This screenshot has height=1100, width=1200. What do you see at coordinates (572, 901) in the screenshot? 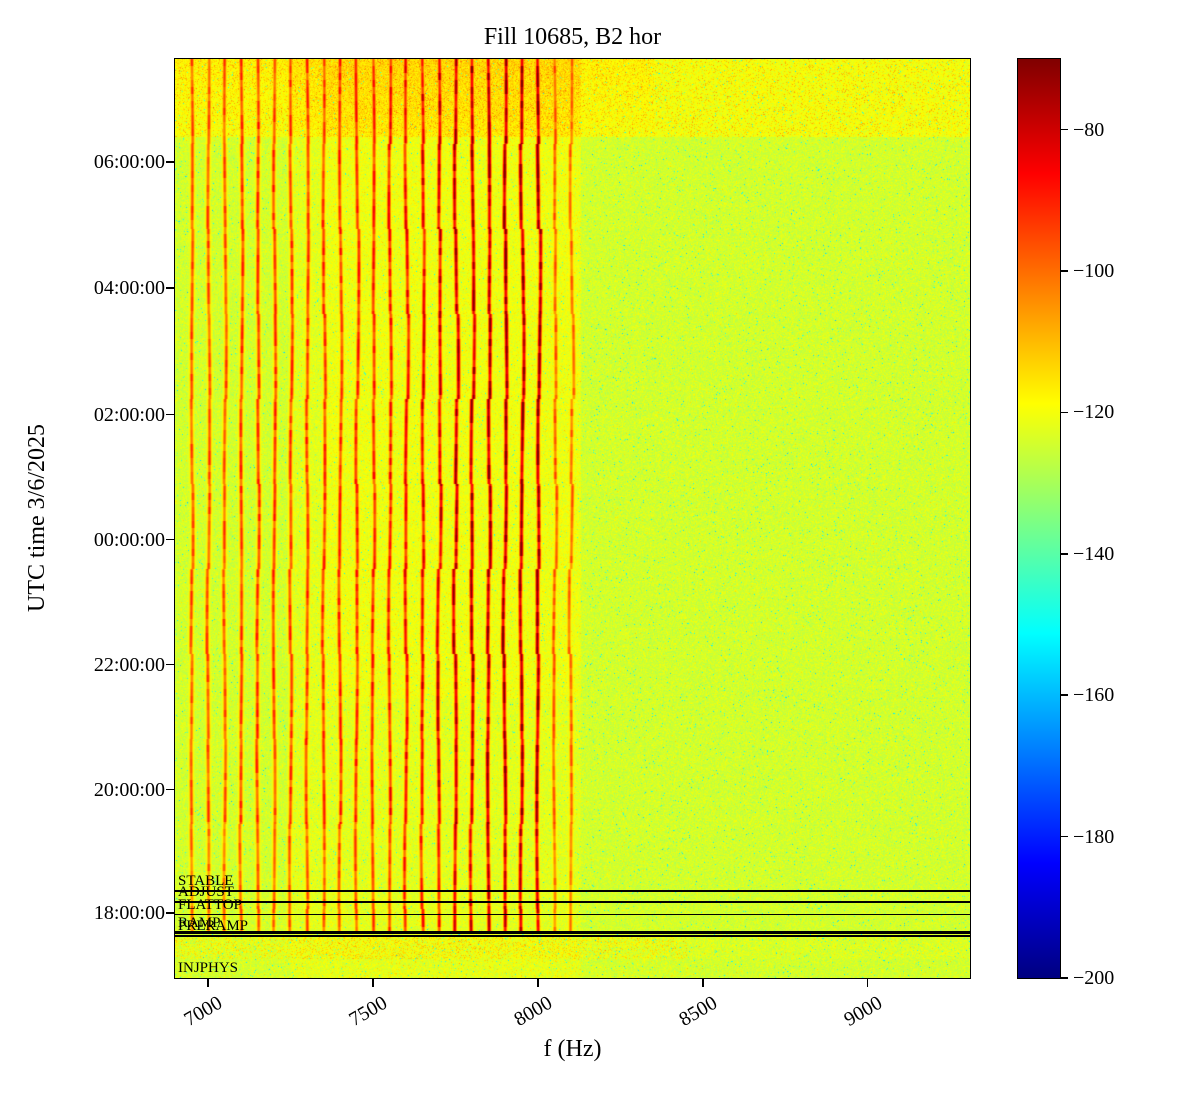
I see `beam-mode-line-adjust` at bounding box center [572, 901].